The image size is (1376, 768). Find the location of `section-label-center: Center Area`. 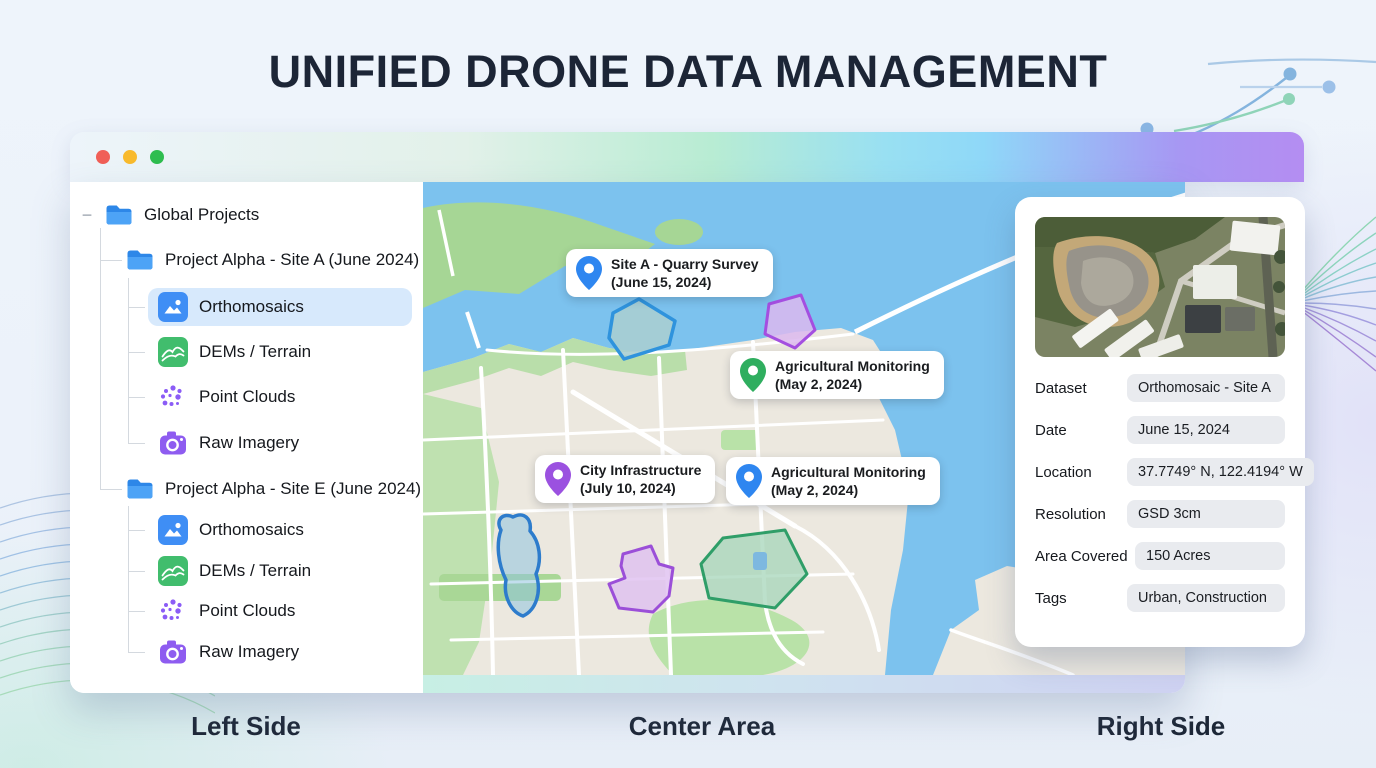

section-label-center: Center Area is located at coordinates (702, 726).